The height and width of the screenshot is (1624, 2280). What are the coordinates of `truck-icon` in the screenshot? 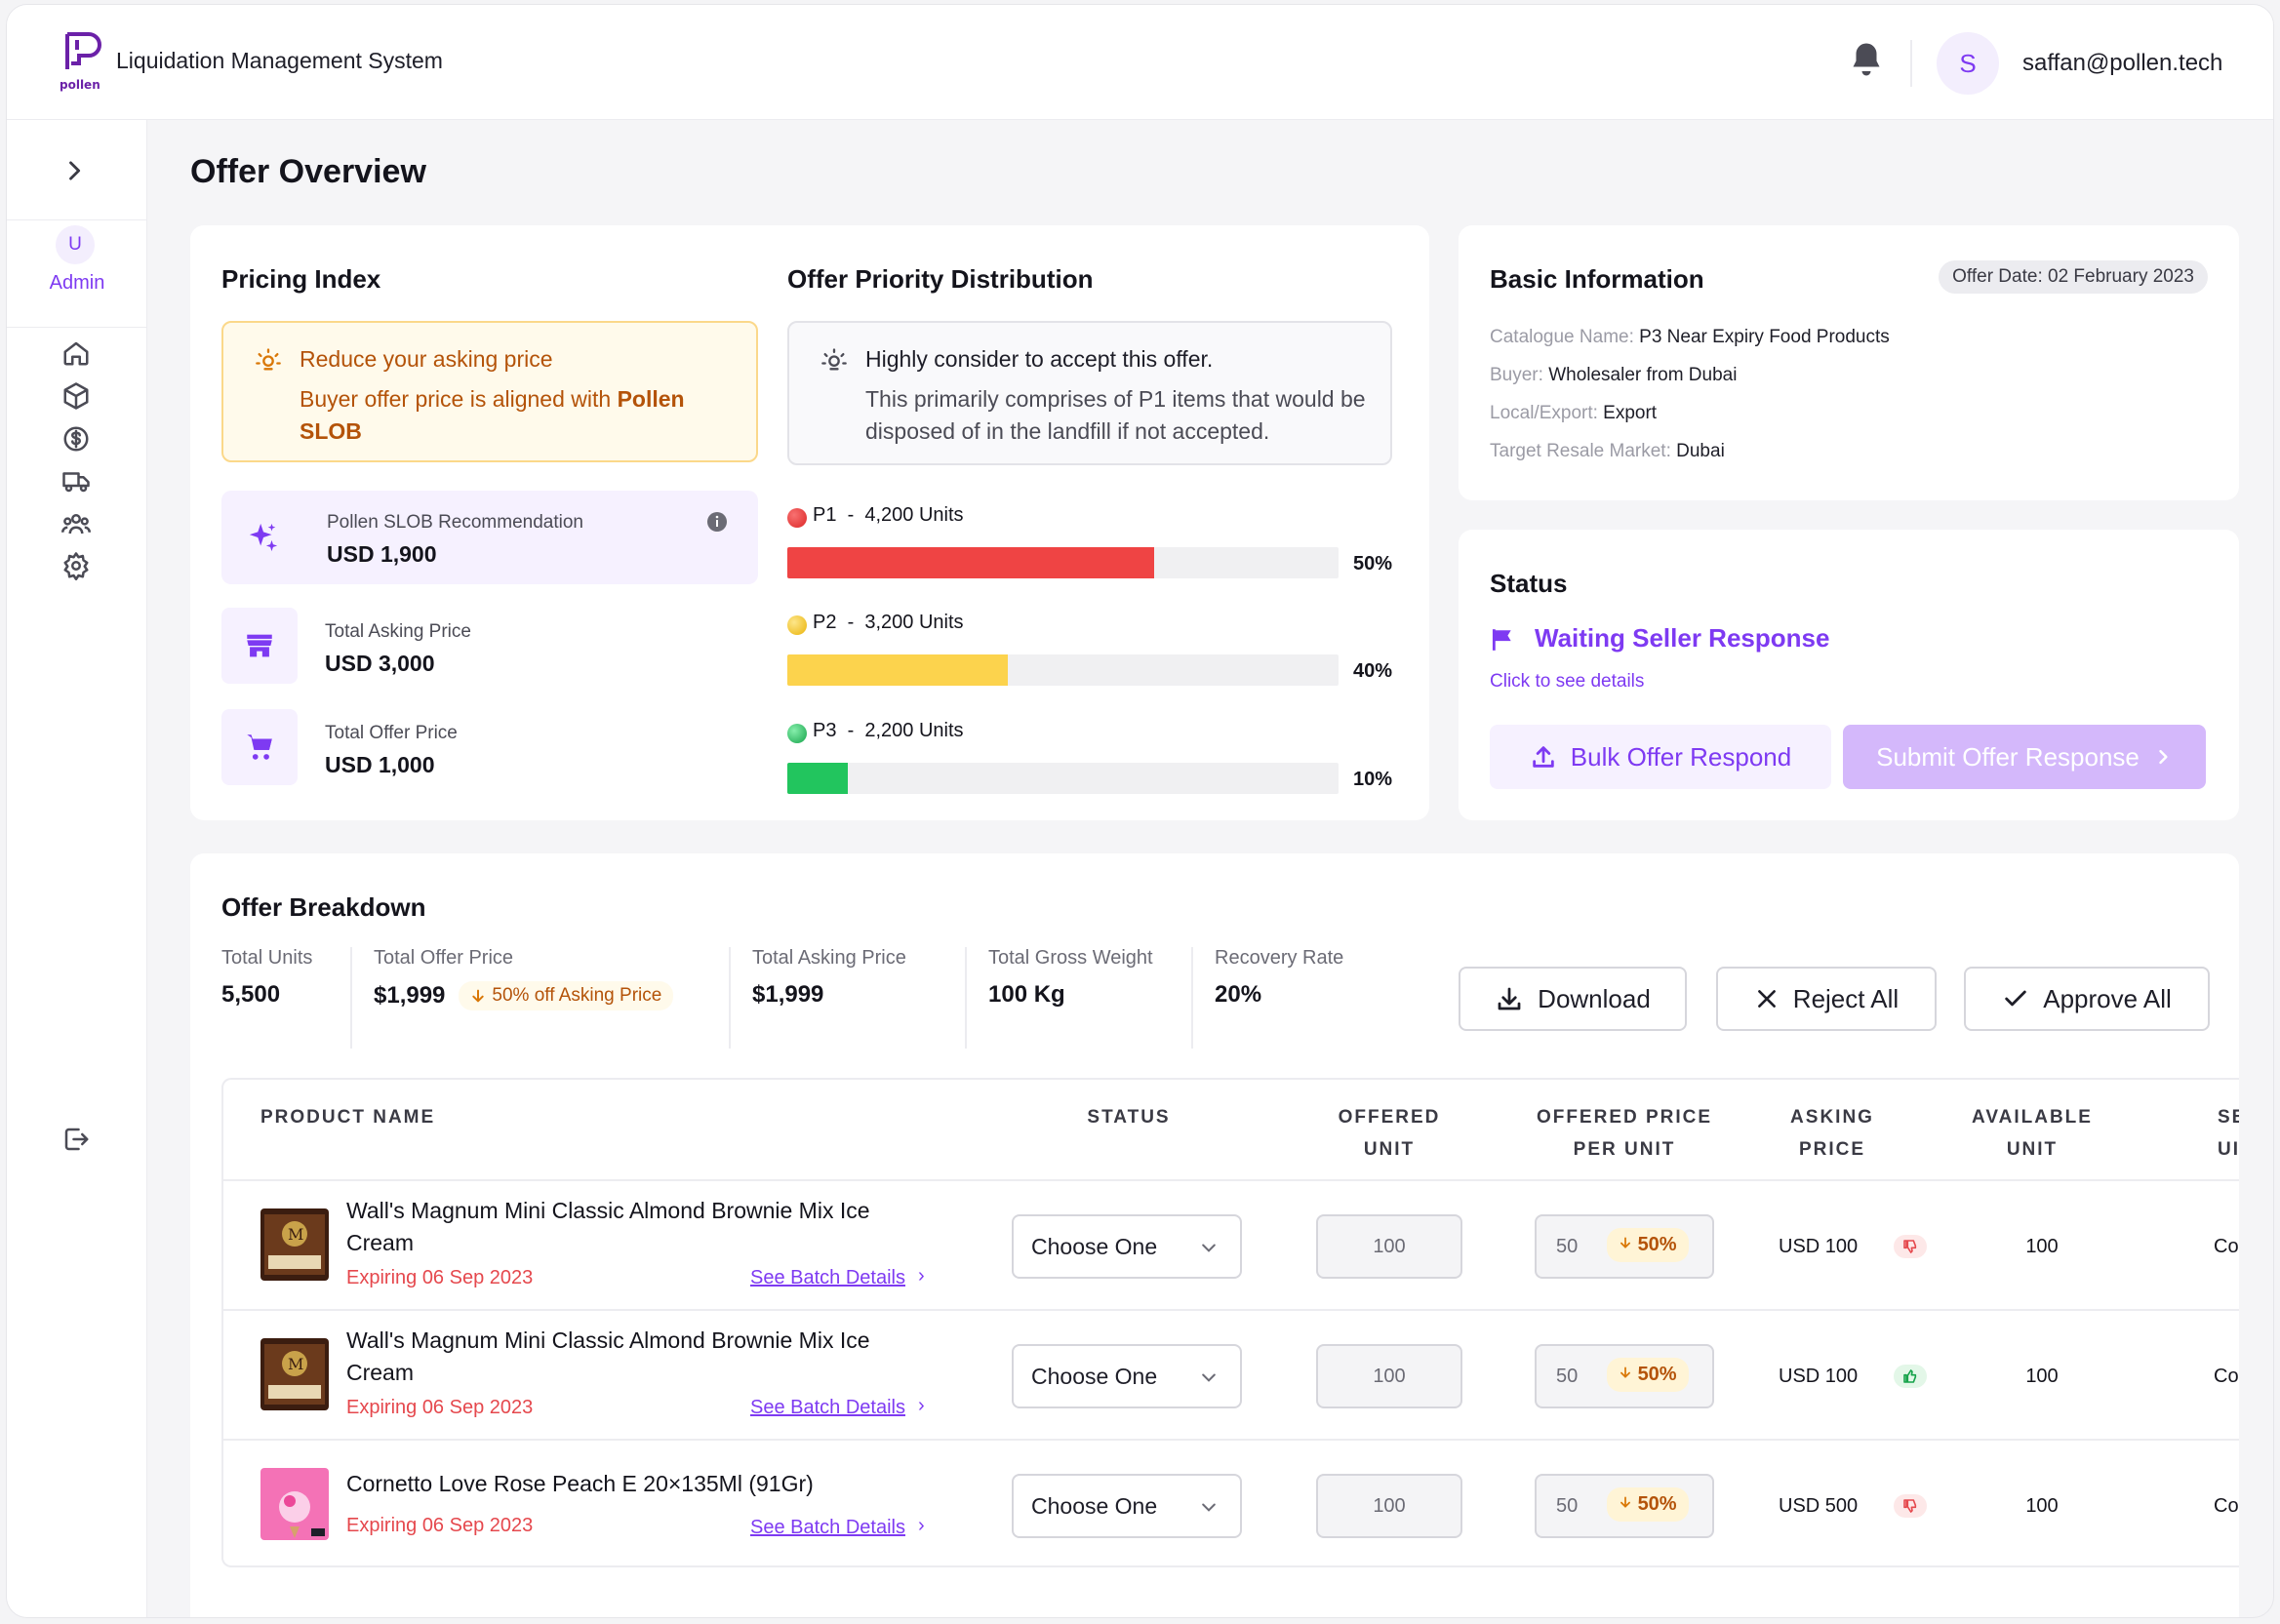 It's located at (76, 481).